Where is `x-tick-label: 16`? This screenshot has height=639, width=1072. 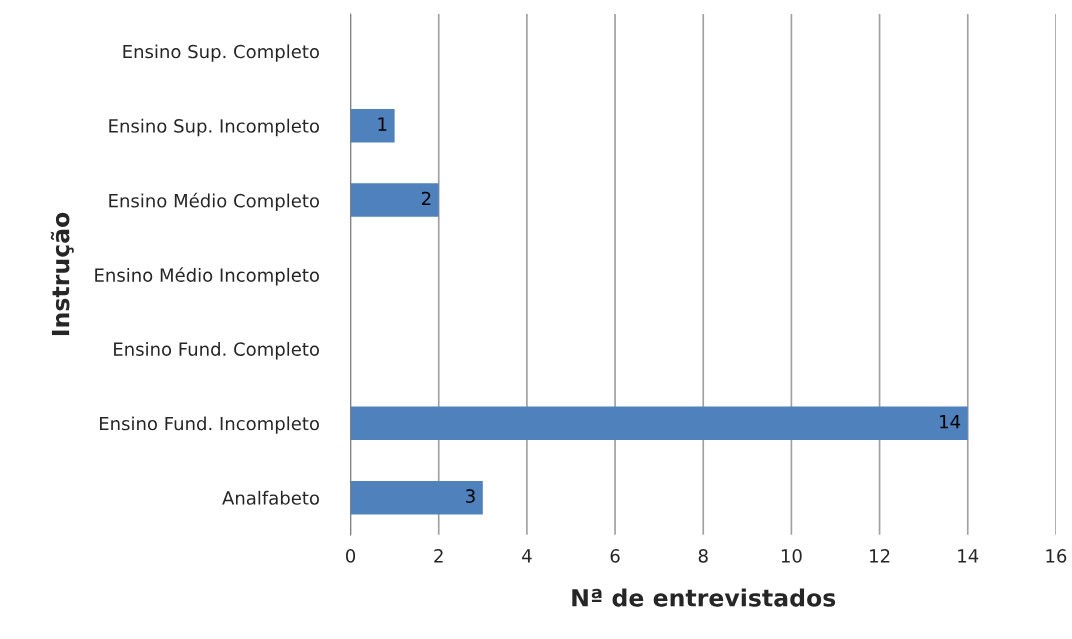 x-tick-label: 16 is located at coordinates (1056, 556).